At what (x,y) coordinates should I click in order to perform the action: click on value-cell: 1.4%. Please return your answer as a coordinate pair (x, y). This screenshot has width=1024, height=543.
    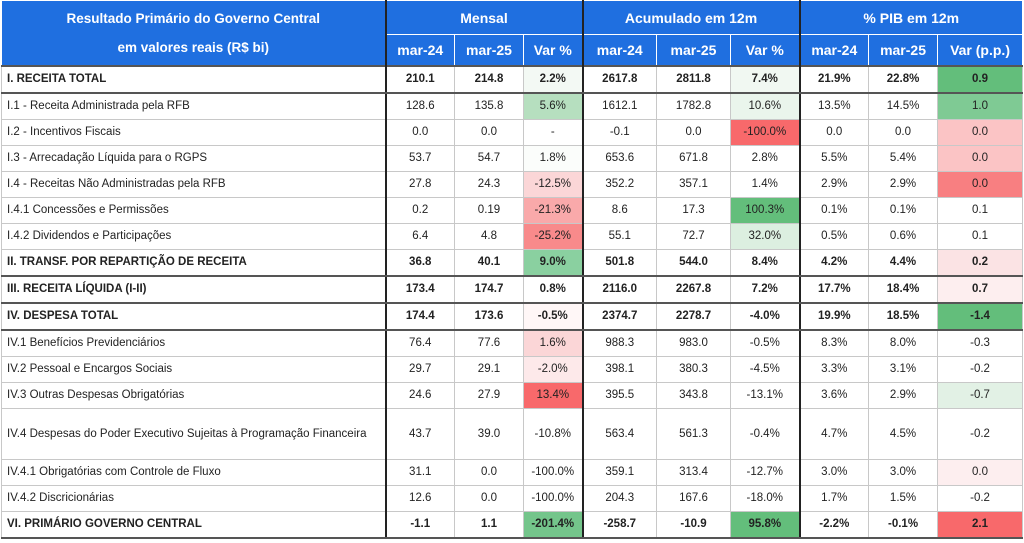
    Looking at the image, I should click on (765, 184).